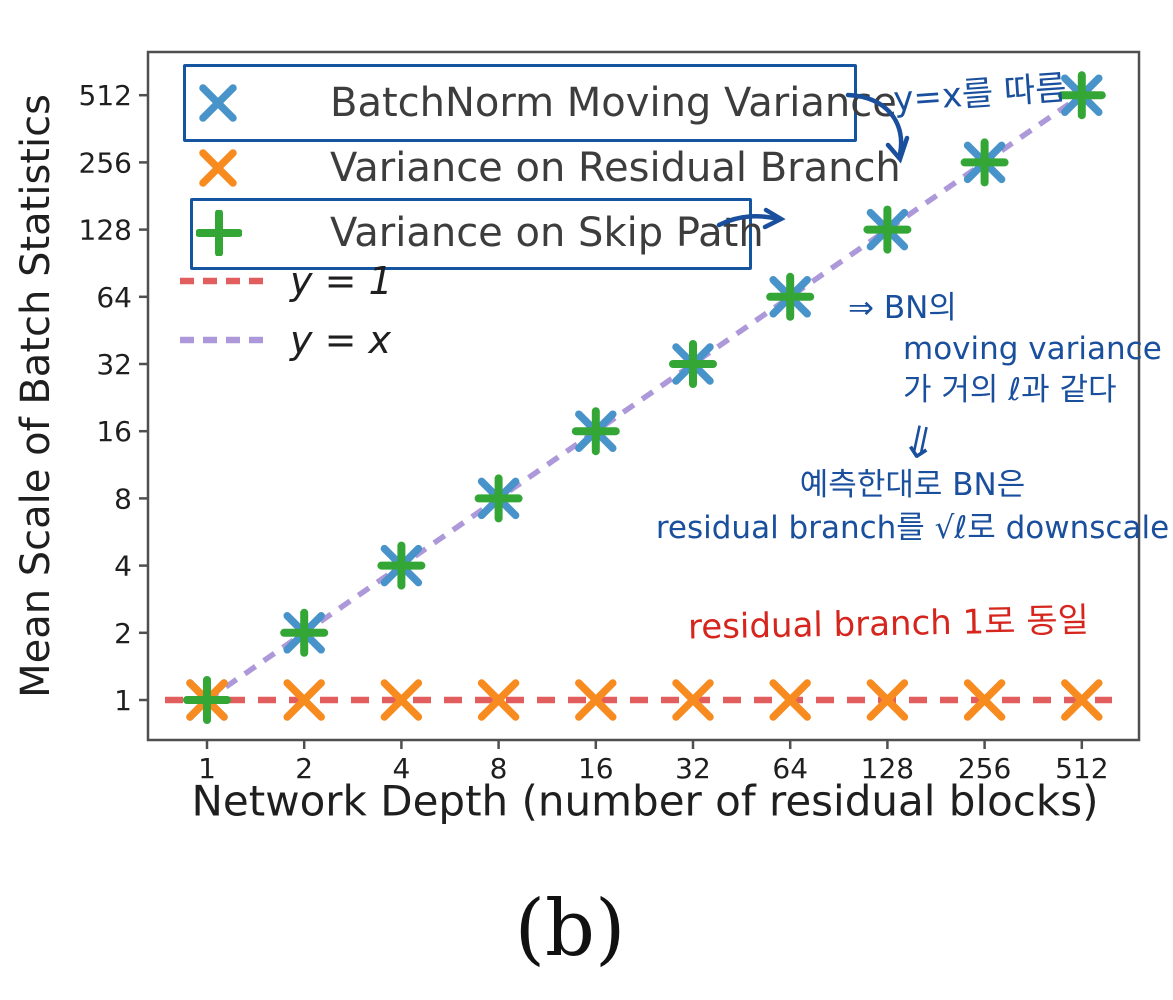  Describe the element at coordinates (340, 340) in the screenshot. I see `legend-label: y = x` at that location.